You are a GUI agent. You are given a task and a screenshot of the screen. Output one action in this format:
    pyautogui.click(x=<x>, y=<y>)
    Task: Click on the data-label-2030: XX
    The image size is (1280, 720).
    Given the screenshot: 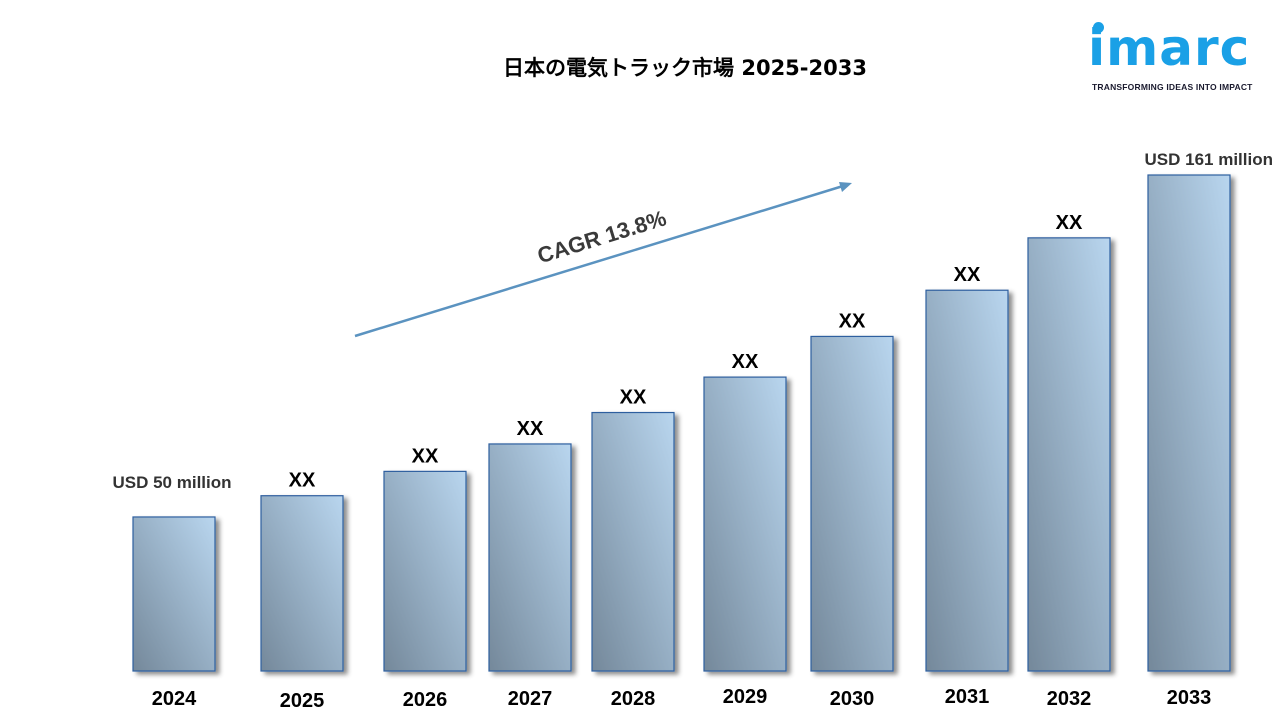 What is the action you would take?
    pyautogui.click(x=852, y=321)
    